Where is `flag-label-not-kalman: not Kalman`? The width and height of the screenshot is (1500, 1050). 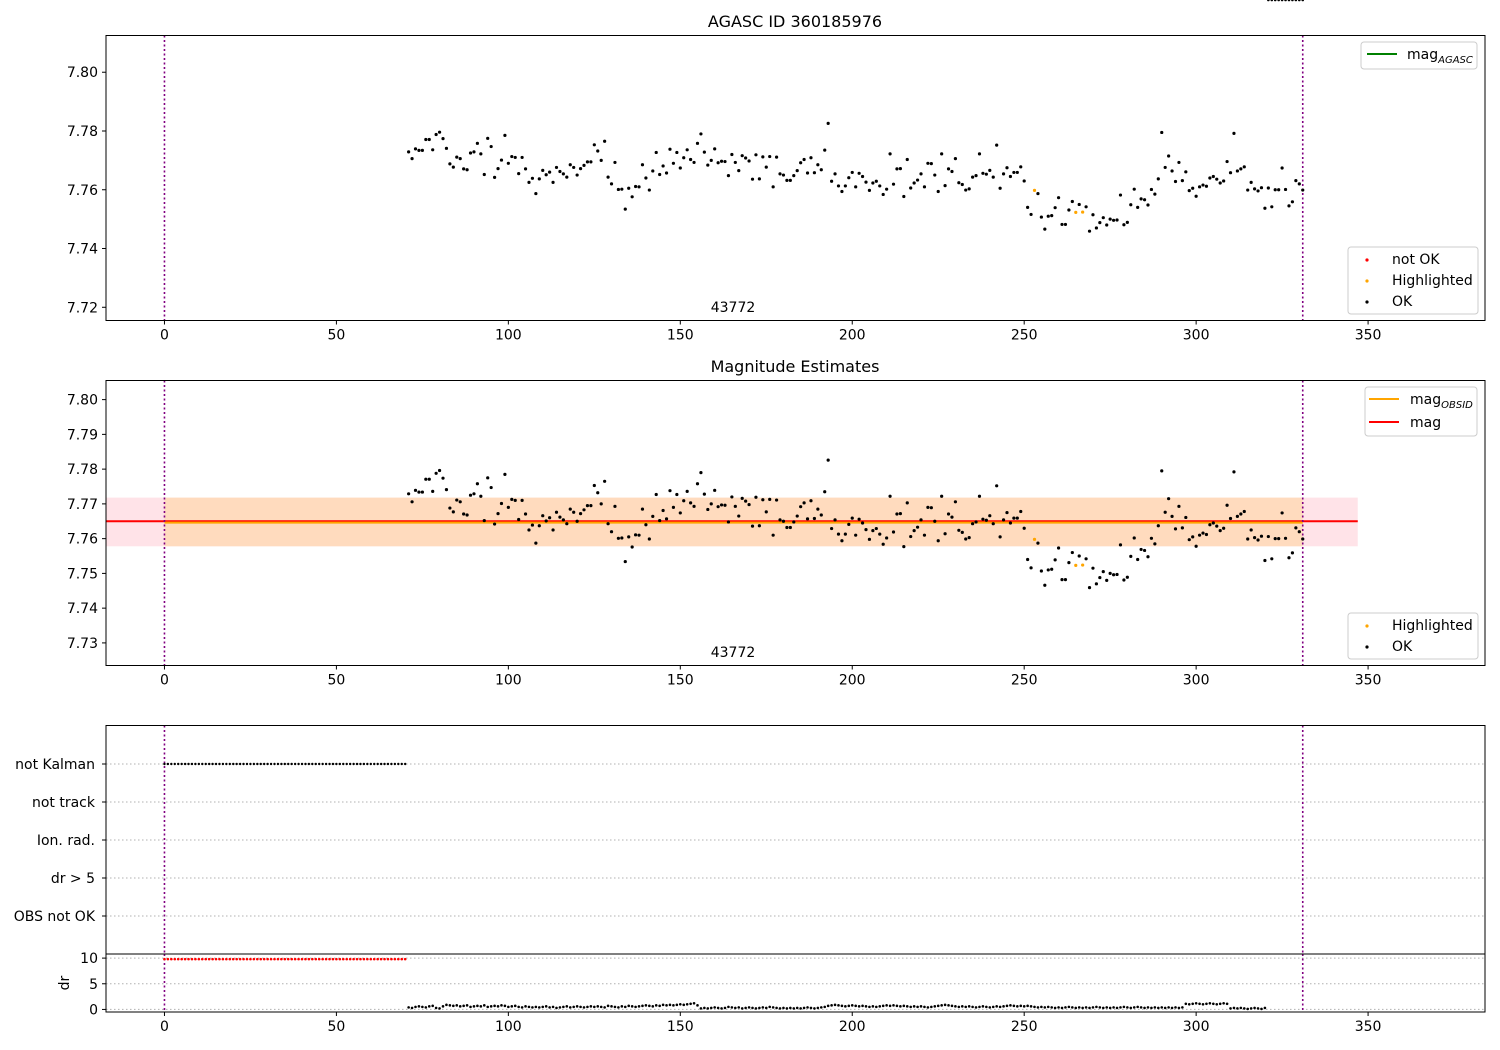 flag-label-not-kalman: not Kalman is located at coordinates (55, 765).